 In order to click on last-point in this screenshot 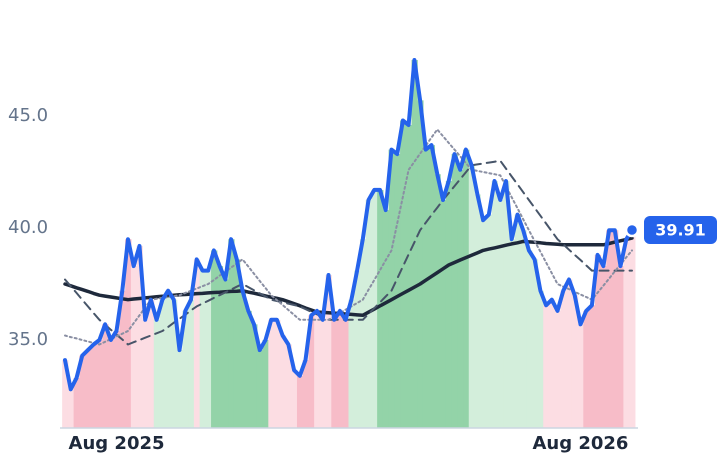, I will do `click(632, 230)`.